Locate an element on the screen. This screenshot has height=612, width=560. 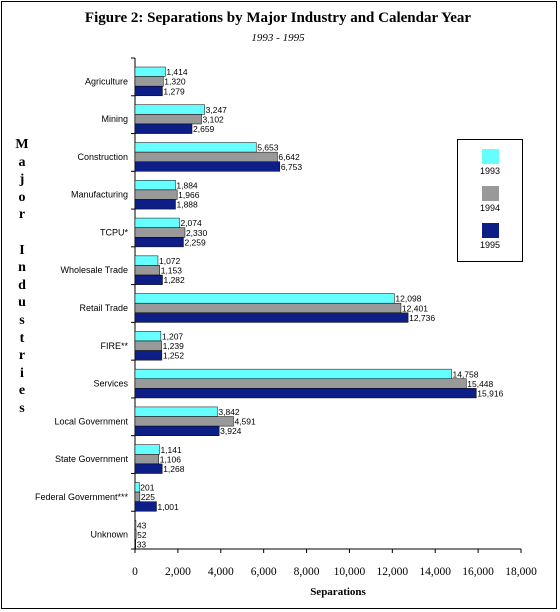
data-label: 12,098 is located at coordinates (408, 299).